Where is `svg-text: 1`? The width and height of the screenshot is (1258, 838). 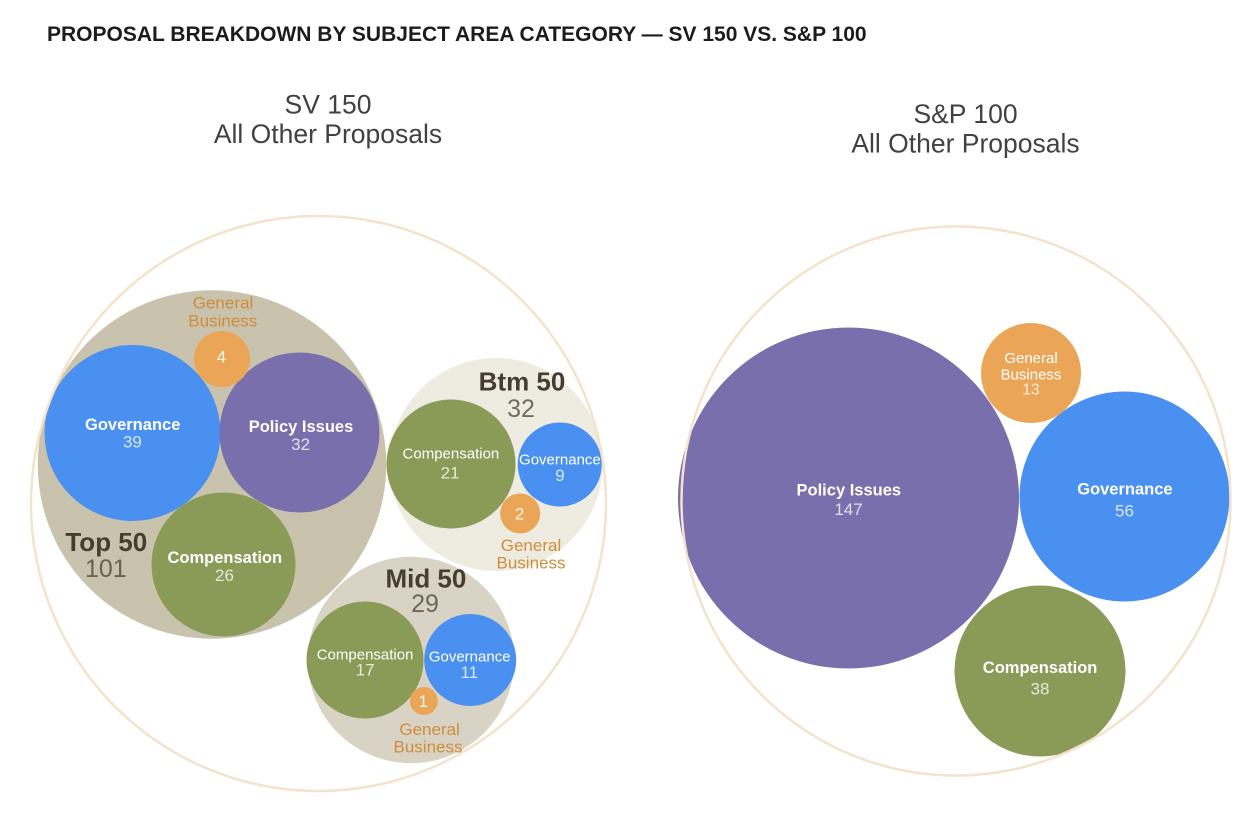 svg-text: 1 is located at coordinates (422, 701).